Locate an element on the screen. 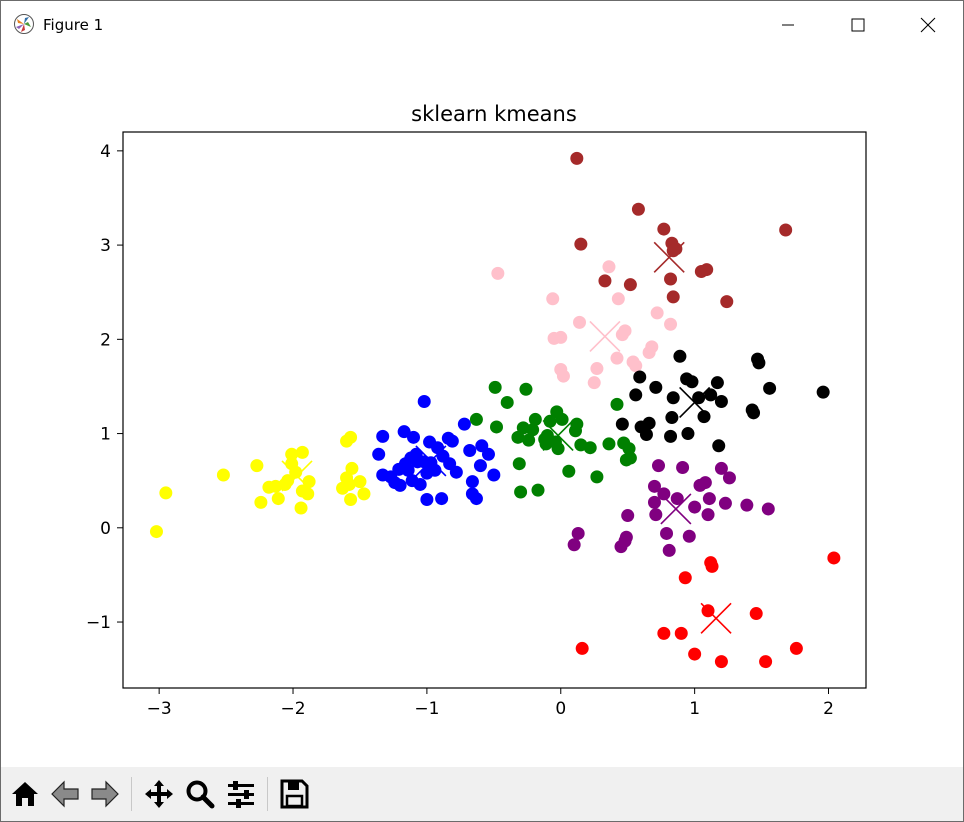 The image size is (964, 822). x-tick-label: 1 is located at coordinates (694, 709).